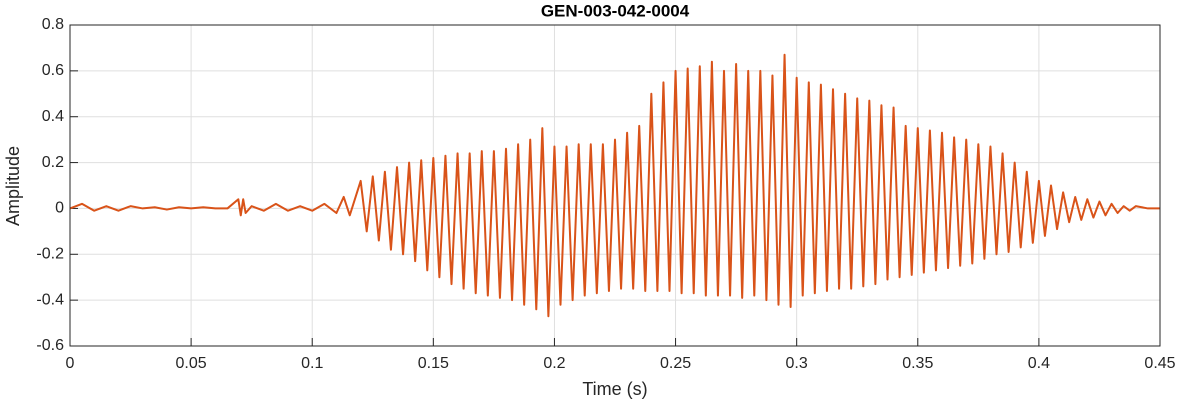  I want to click on y-tick-label: -0.6, so click(50, 345).